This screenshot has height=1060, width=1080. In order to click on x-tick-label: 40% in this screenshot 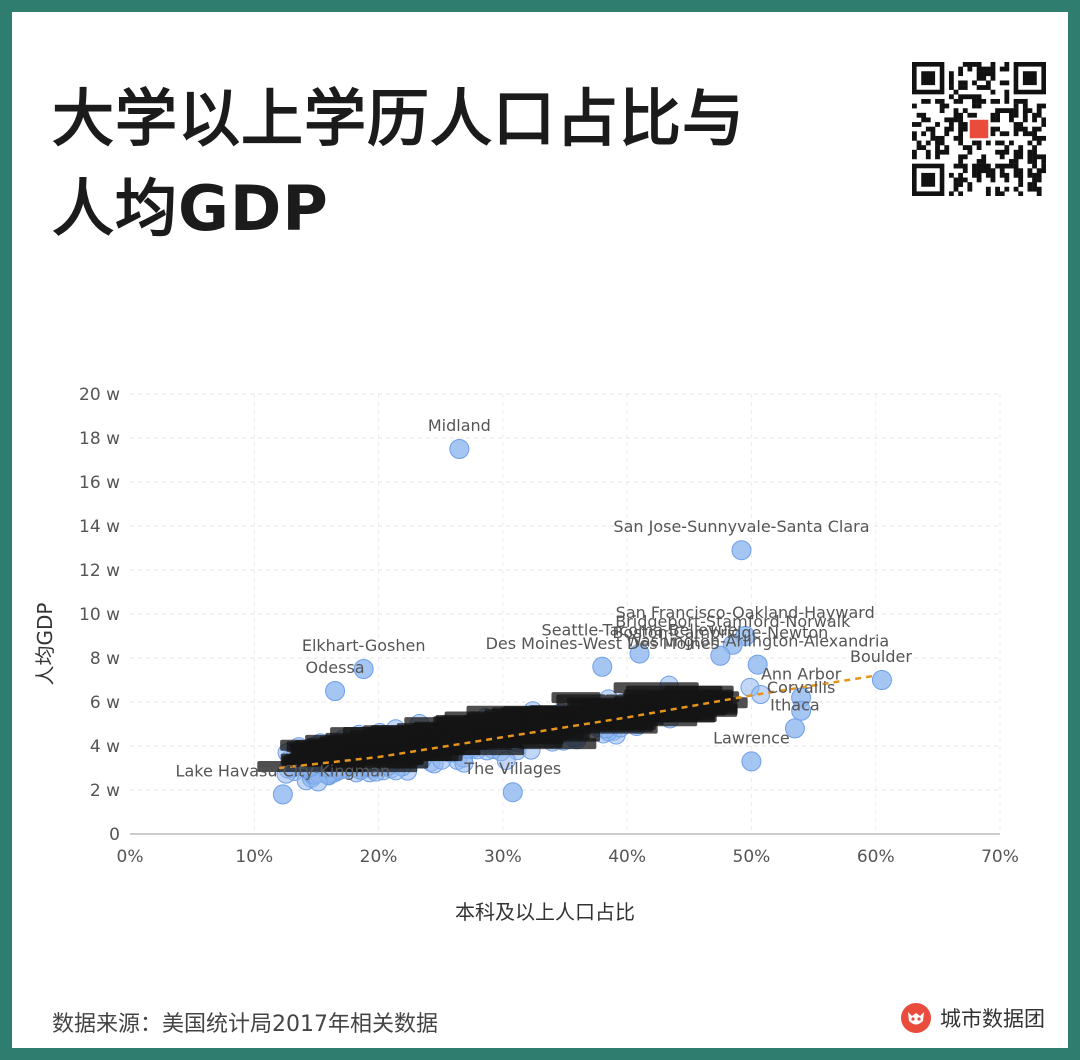, I will do `click(627, 857)`.